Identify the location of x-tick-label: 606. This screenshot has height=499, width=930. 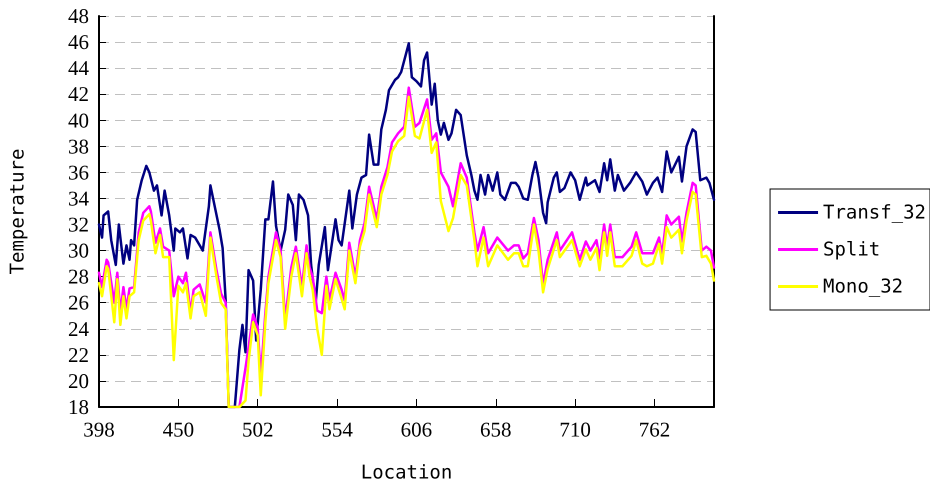
(416, 430).